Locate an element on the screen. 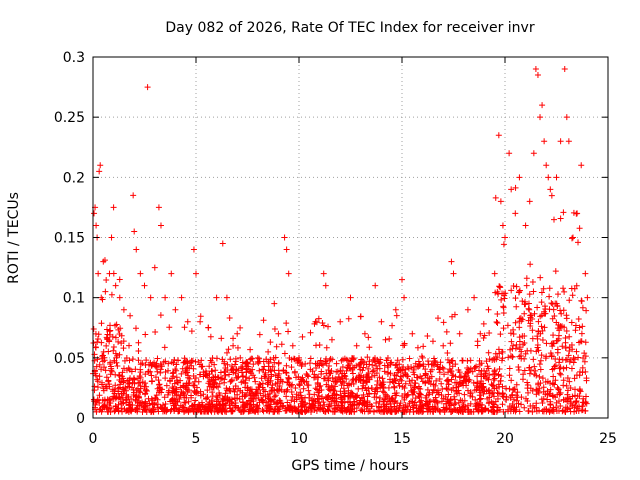 This screenshot has width=640, height=480. y-tick-labels: 0 0.05 0.1 0.15 0.2 0.25 0.3 is located at coordinates (69, 238).